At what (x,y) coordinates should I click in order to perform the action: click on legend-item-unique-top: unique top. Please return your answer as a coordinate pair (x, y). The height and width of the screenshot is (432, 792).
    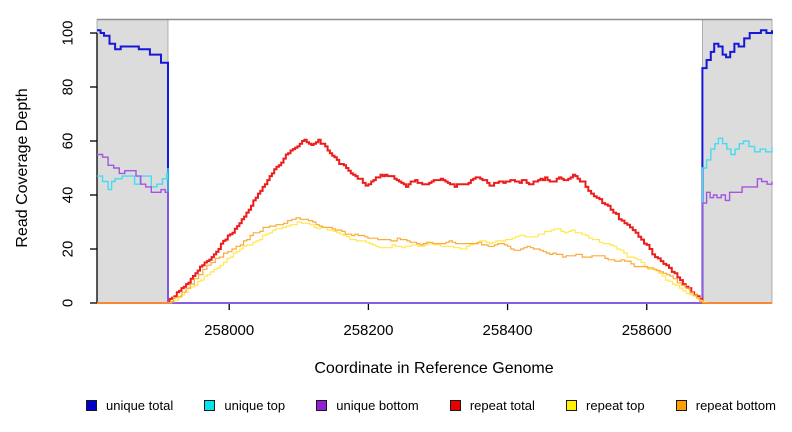
    Looking at the image, I should click on (244, 405).